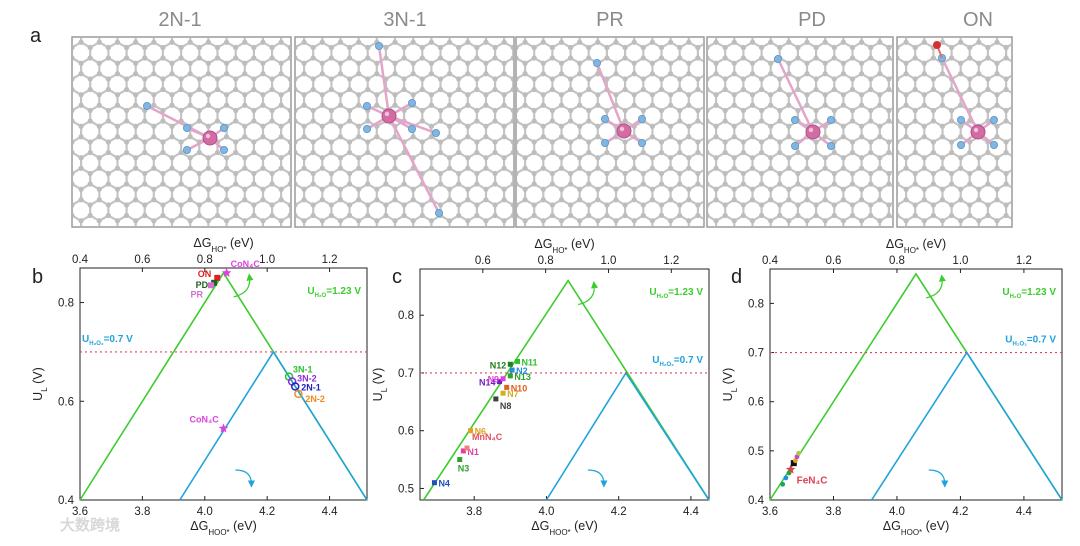 This screenshot has height=546, width=1080. What do you see at coordinates (311, 387) in the screenshot?
I see `point-label: 2N-1` at bounding box center [311, 387].